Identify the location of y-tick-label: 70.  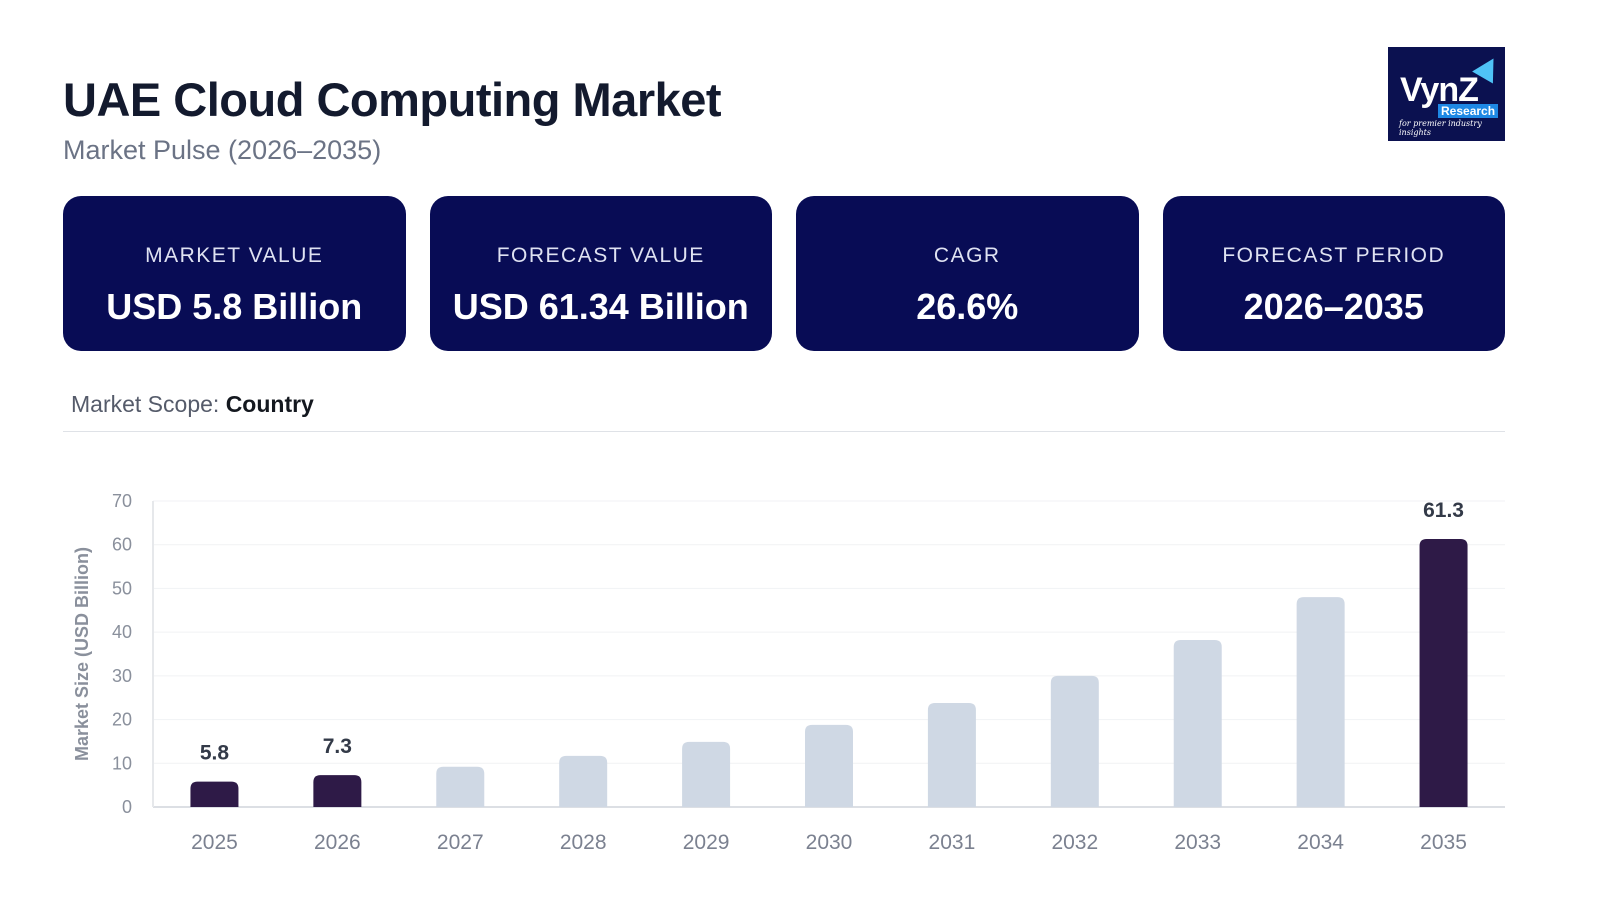
(122, 501).